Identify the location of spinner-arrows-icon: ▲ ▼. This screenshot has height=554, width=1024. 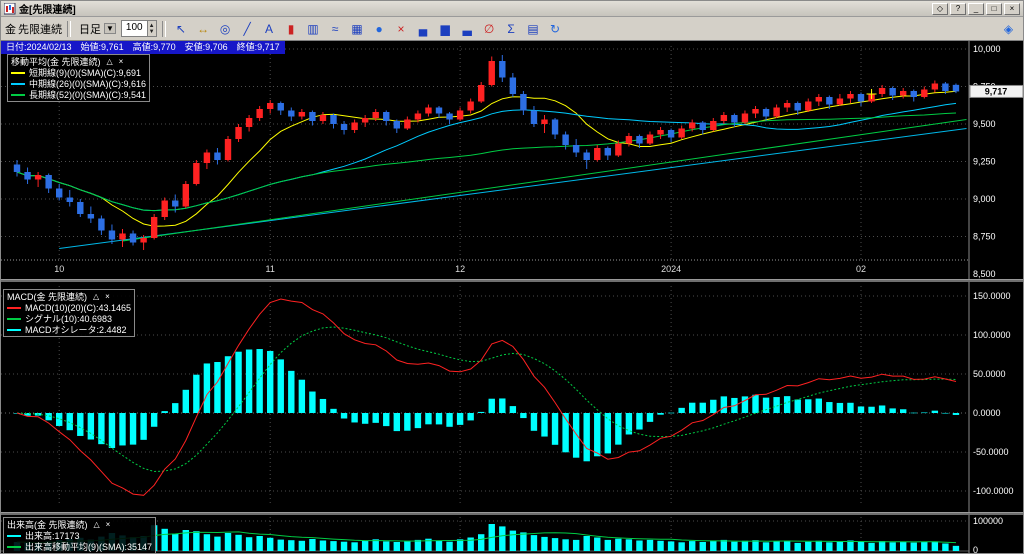
(151, 28).